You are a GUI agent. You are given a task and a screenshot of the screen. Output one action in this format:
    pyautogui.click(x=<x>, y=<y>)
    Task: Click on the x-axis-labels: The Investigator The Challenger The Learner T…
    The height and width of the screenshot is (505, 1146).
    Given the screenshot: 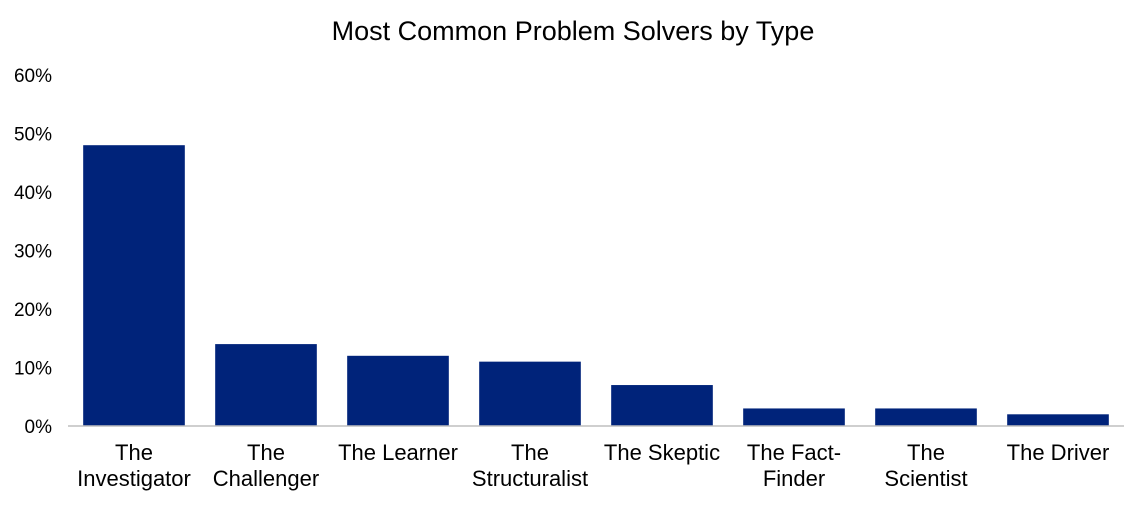 What is the action you would take?
    pyautogui.click(x=593, y=465)
    